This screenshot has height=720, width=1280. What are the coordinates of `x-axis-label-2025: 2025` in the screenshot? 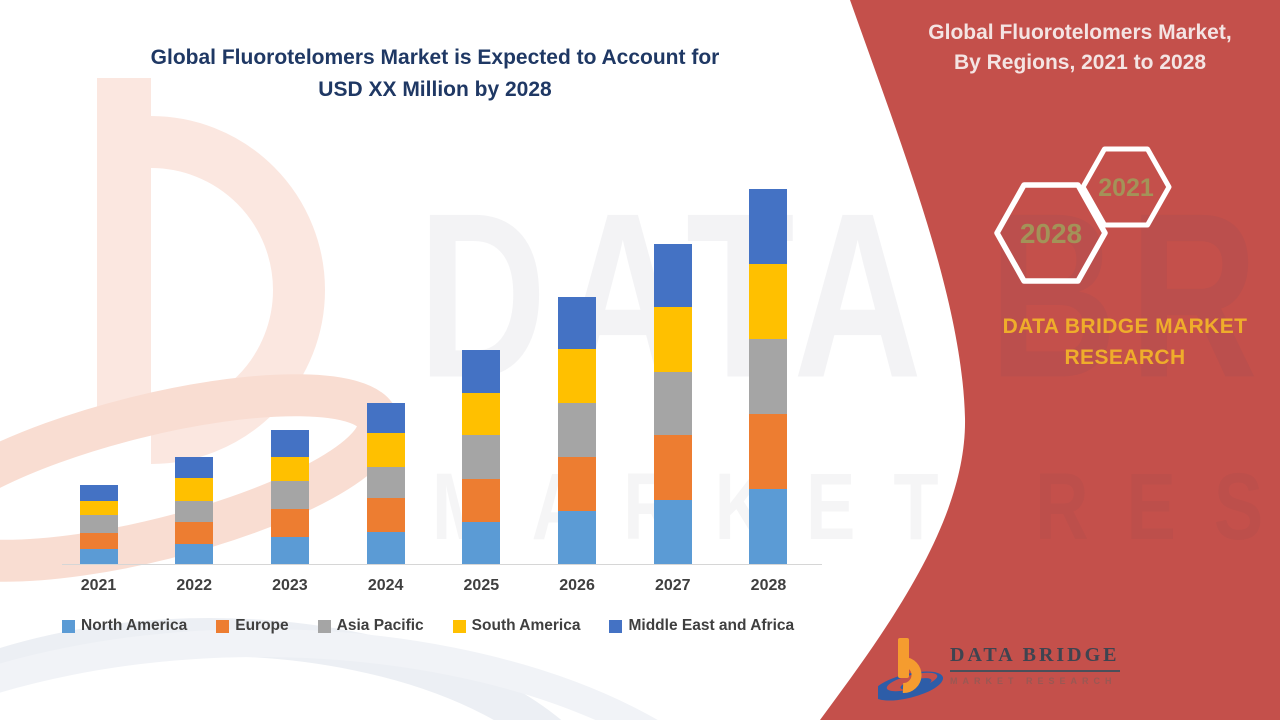 It's located at (481, 585).